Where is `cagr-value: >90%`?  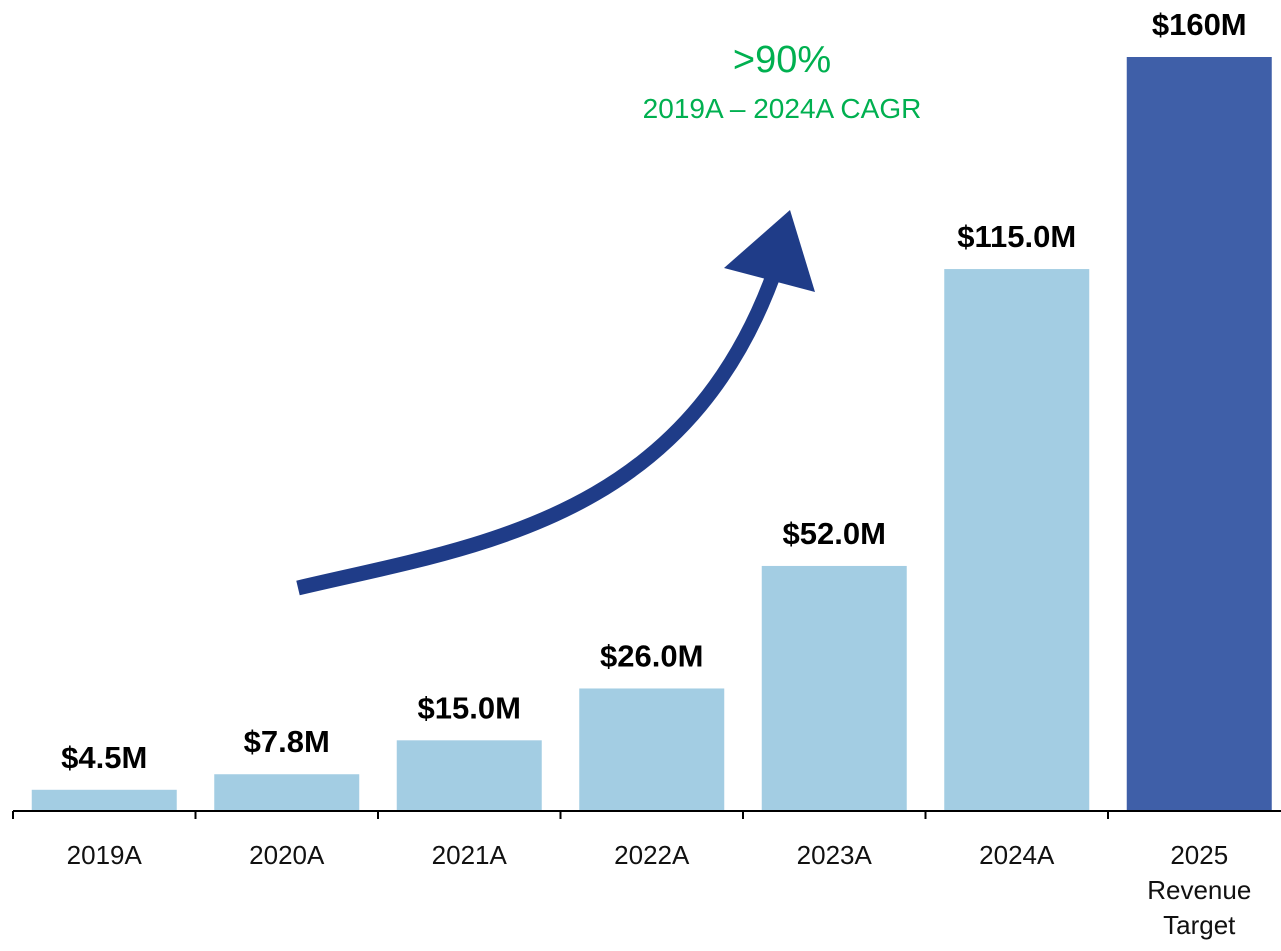
cagr-value: >90% is located at coordinates (782, 60).